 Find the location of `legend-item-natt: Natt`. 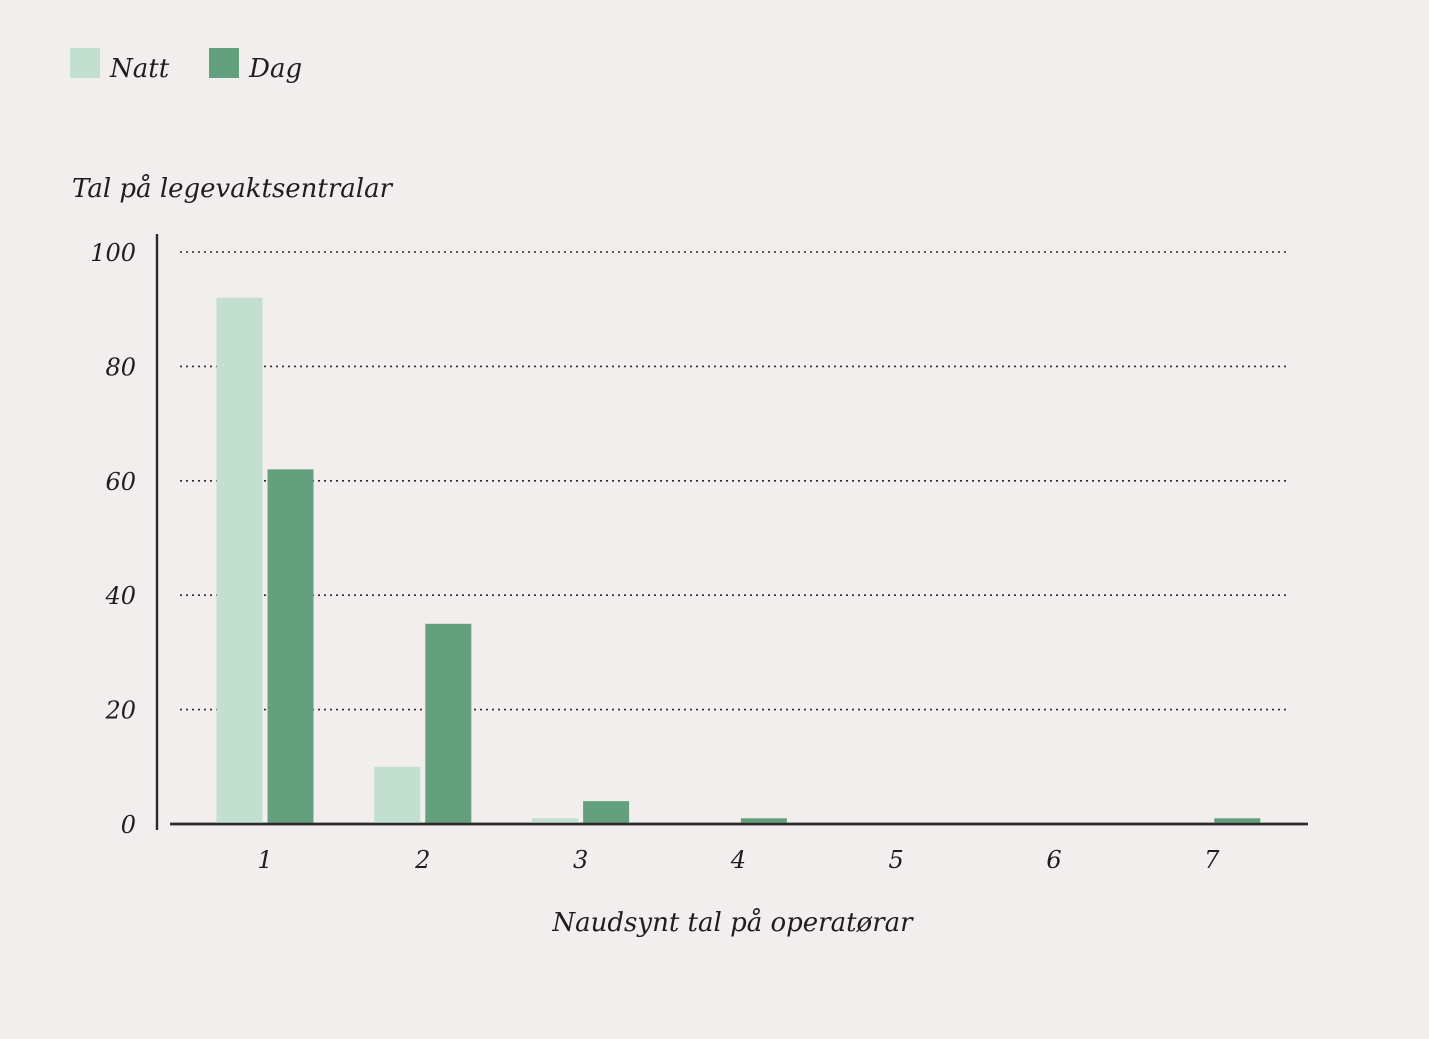

legend-item-natt: Natt is located at coordinates (119, 66).